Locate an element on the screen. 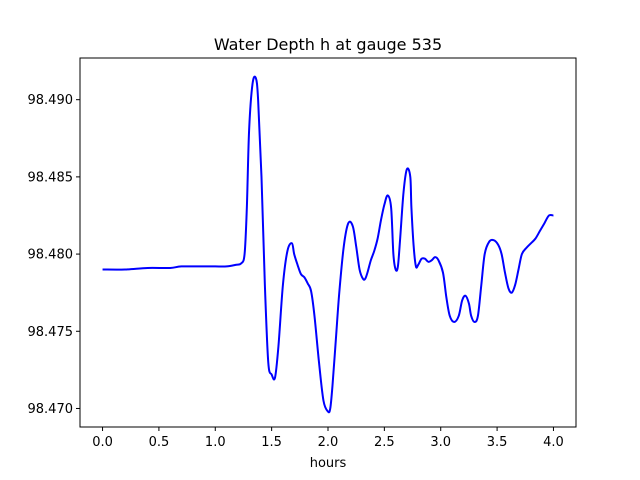 The width and height of the screenshot is (640, 480). x-axis-label: hours is located at coordinates (328, 463).